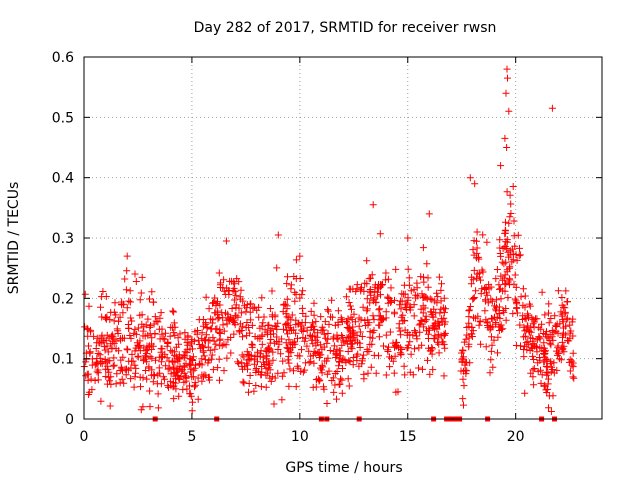  I want to click on x-tick-label: 0, so click(84, 437).